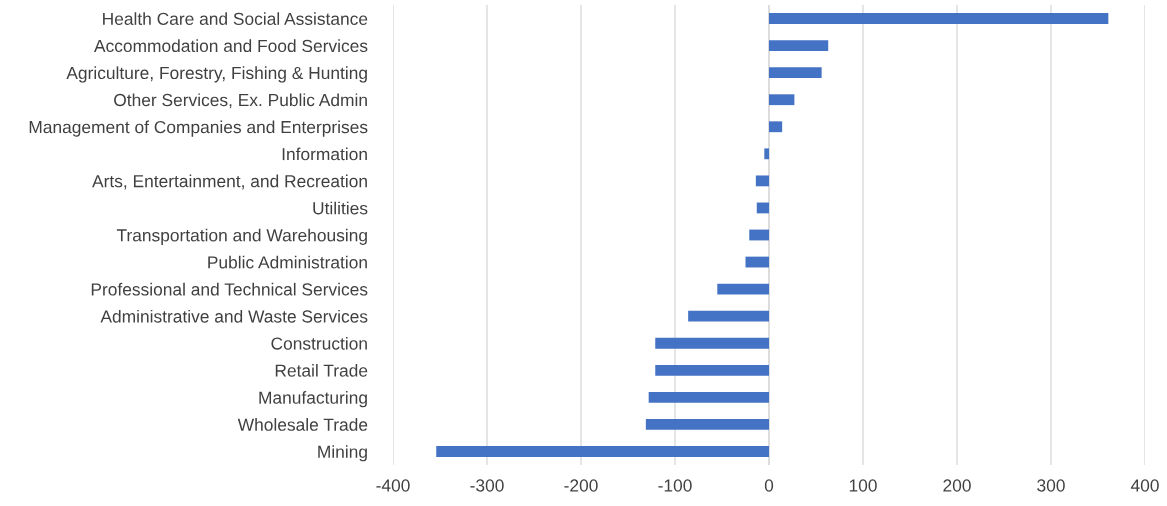 The height and width of the screenshot is (506, 1167). Describe the element at coordinates (302, 424) in the screenshot. I see `y-tick-label: Wholesale Trade` at that location.